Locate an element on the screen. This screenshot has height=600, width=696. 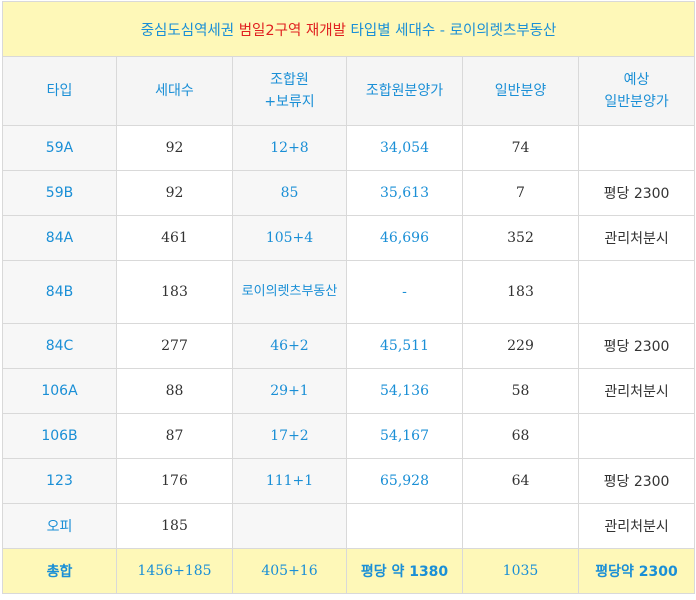
cell-units: 277 is located at coordinates (174, 346).